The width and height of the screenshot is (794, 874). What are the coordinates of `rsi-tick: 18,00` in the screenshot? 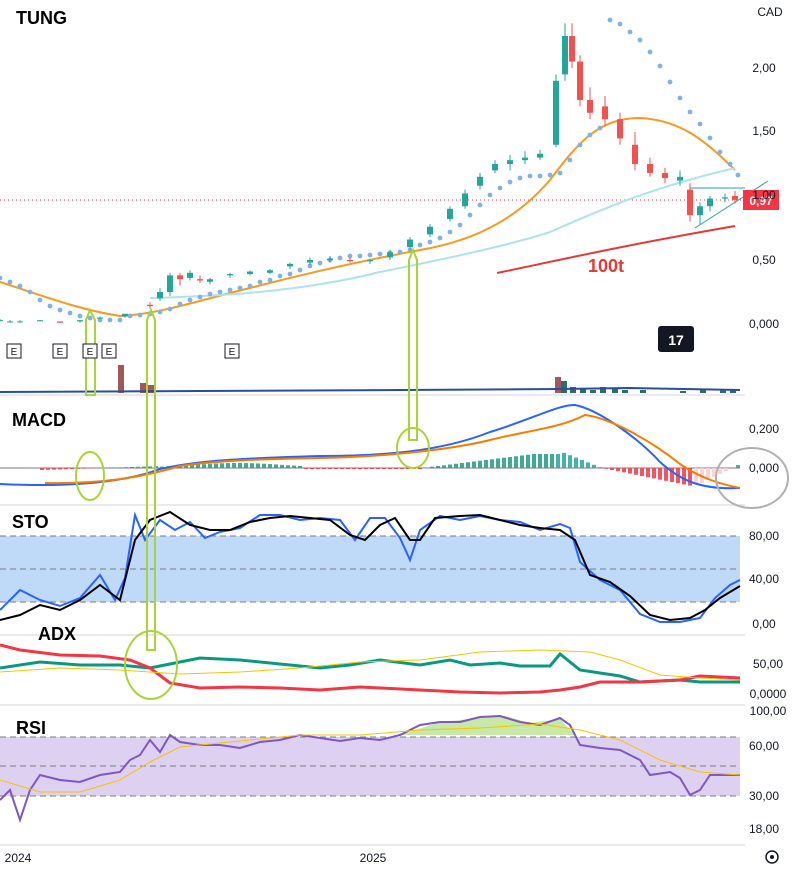 It's located at (764, 829).